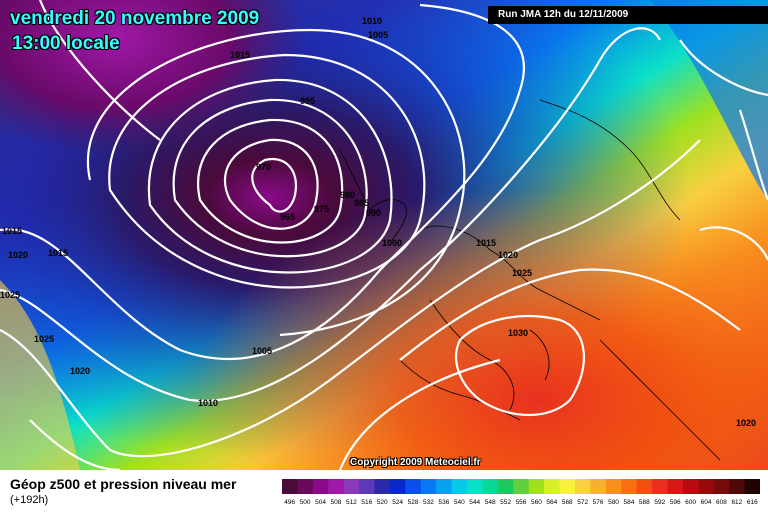 This screenshot has height=512, width=768. I want to click on svg-text: 975, so click(321, 209).